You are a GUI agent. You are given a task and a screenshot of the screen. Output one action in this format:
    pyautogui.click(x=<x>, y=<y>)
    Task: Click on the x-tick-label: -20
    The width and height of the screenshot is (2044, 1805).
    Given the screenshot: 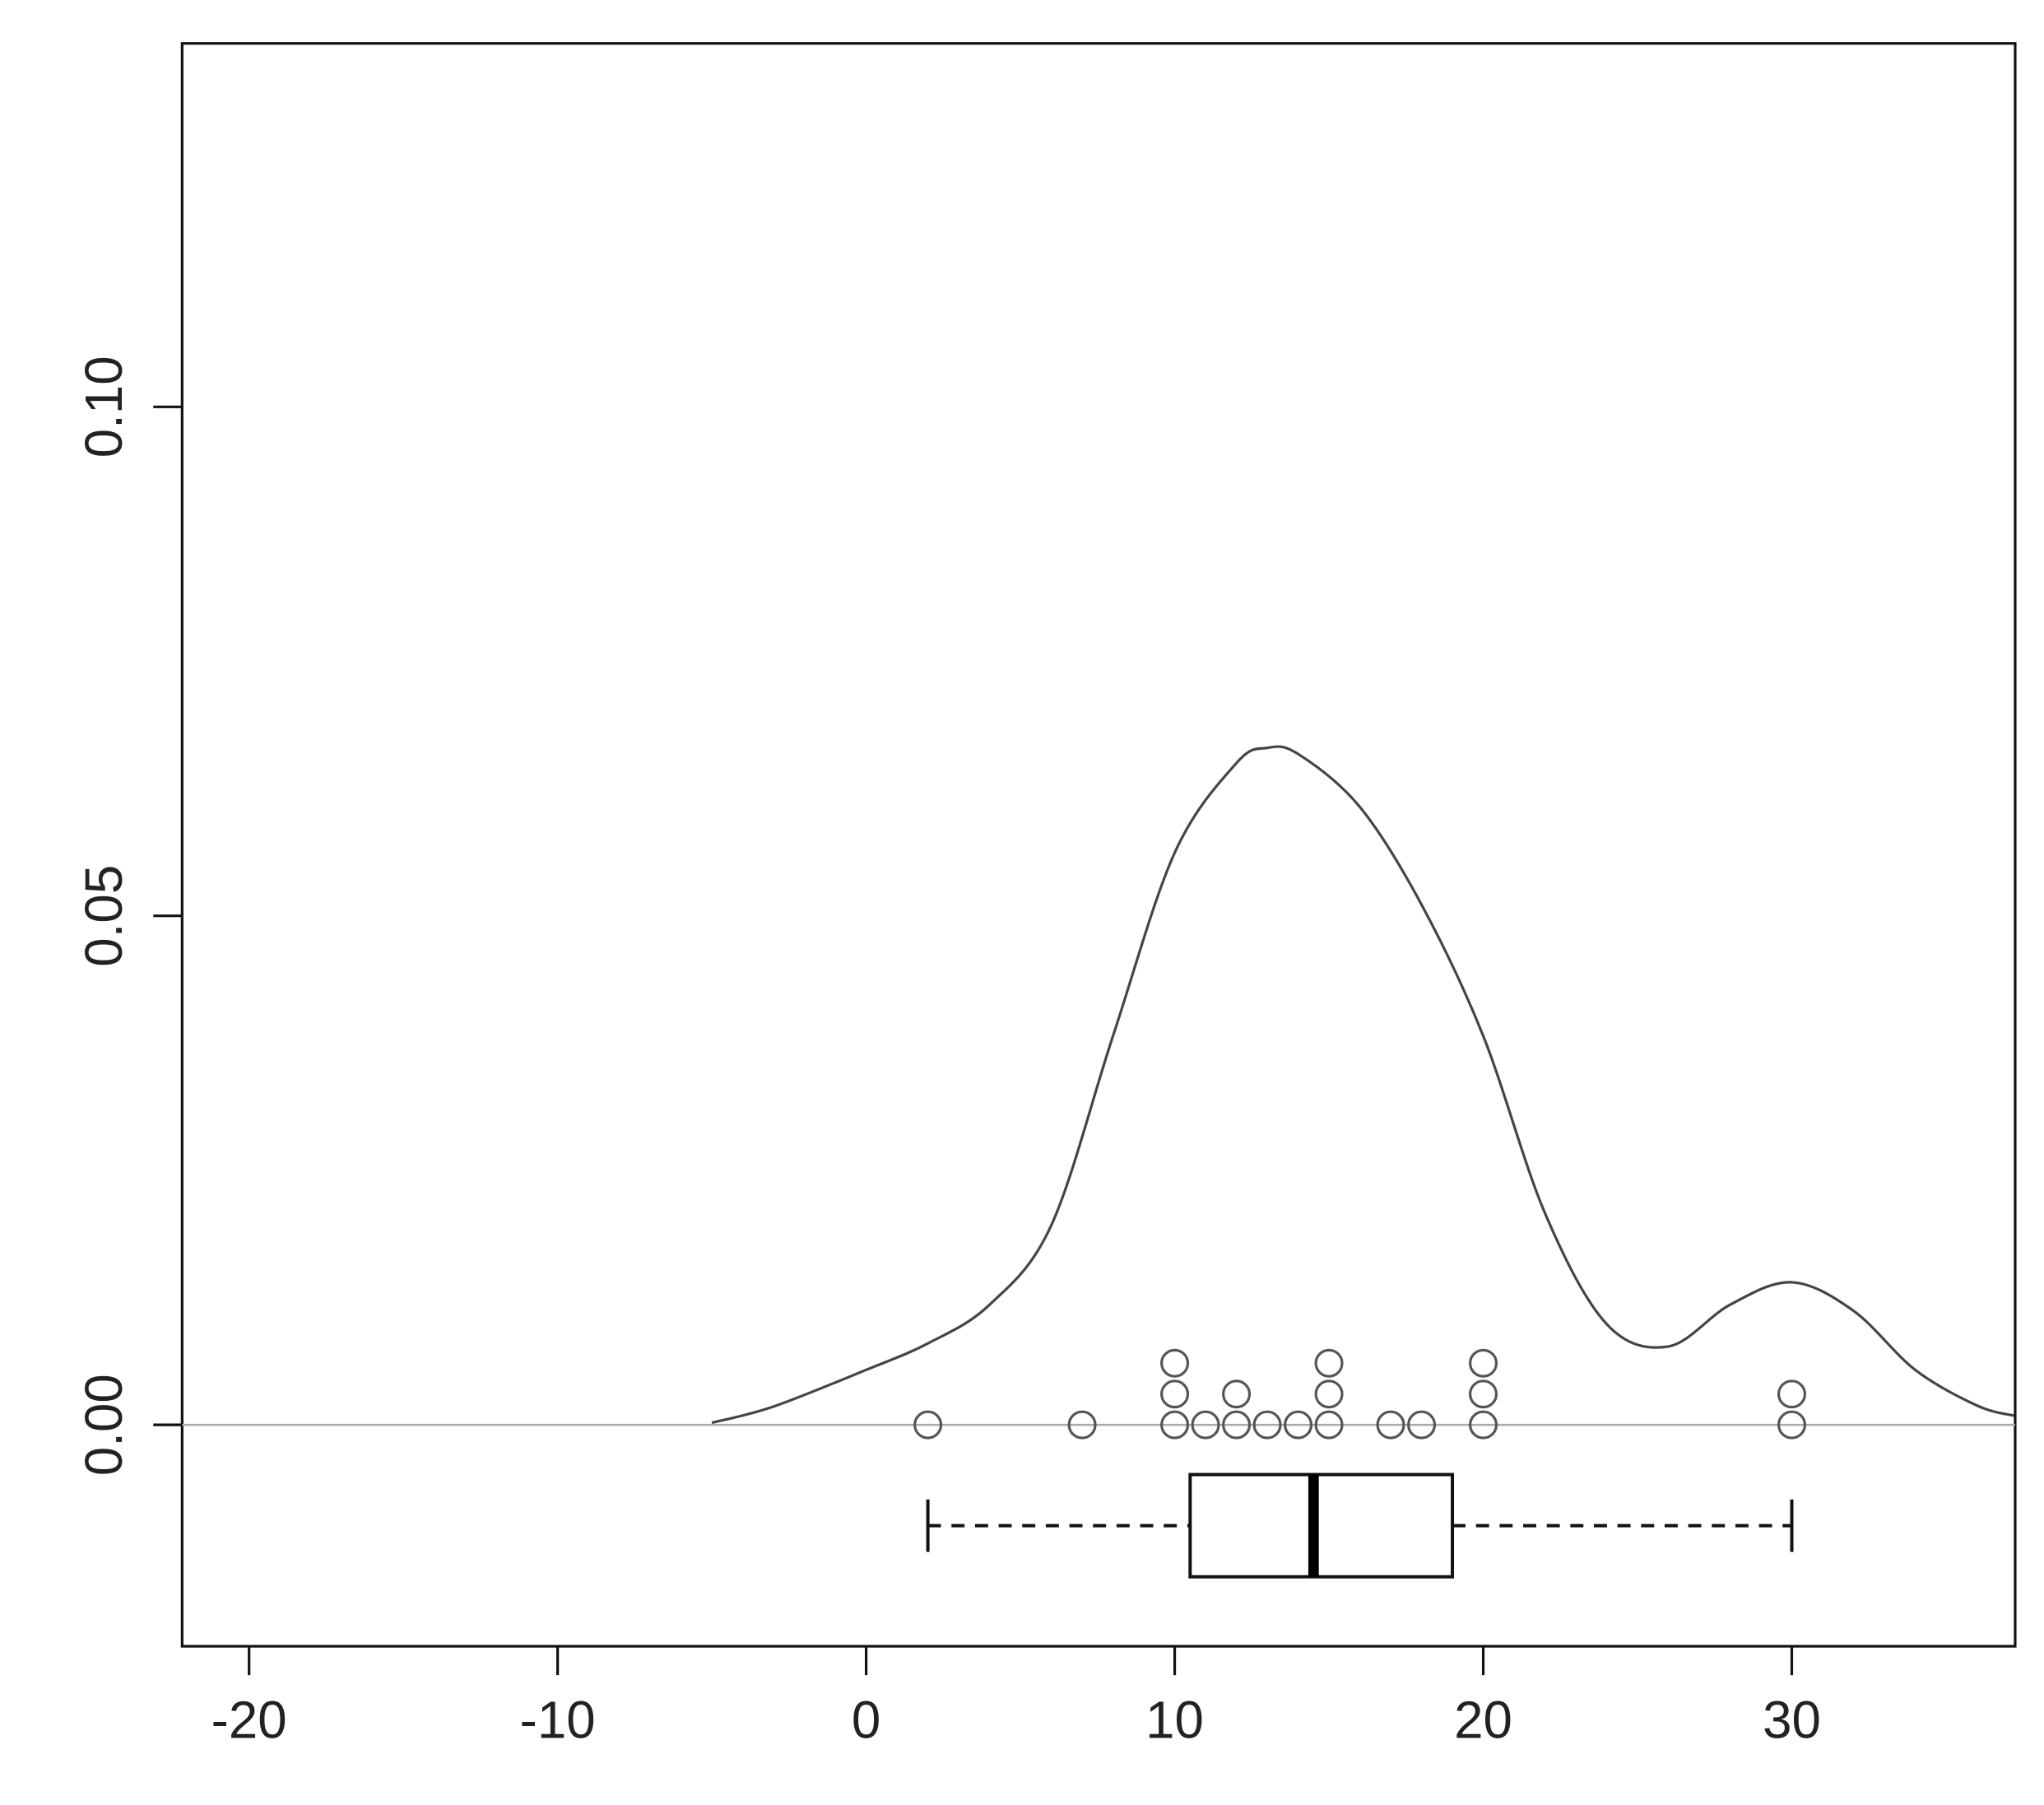 What is the action you would take?
    pyautogui.click(x=249, y=1720)
    